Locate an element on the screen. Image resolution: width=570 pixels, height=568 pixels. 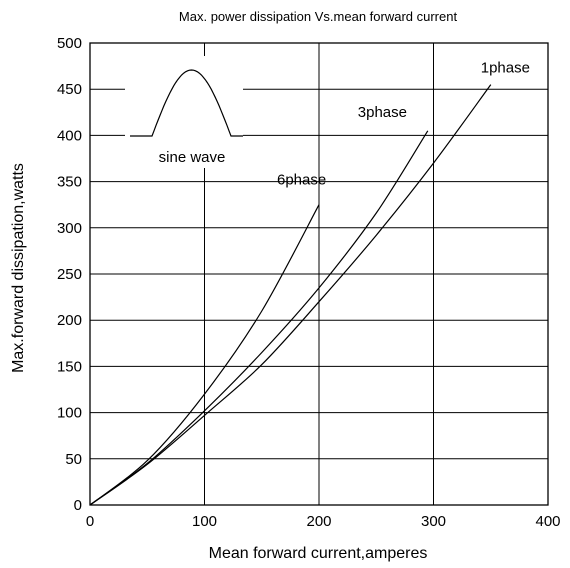
inset-background is located at coordinates (184, 112).